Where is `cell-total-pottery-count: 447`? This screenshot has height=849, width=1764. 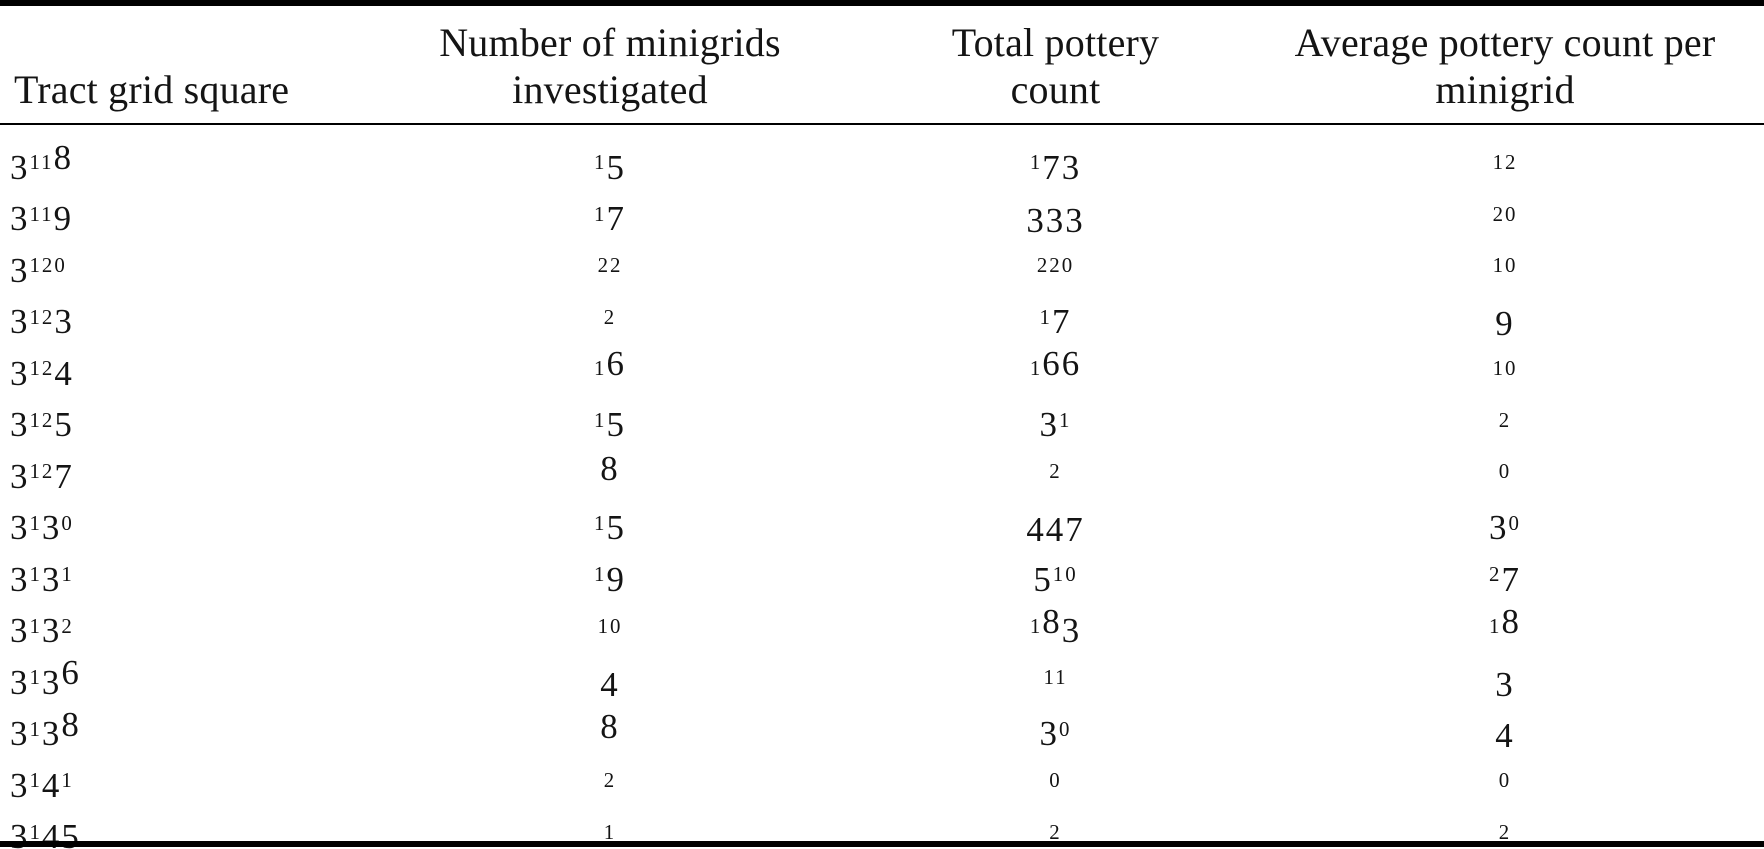 cell-total-pottery-count: 447 is located at coordinates (1055, 530).